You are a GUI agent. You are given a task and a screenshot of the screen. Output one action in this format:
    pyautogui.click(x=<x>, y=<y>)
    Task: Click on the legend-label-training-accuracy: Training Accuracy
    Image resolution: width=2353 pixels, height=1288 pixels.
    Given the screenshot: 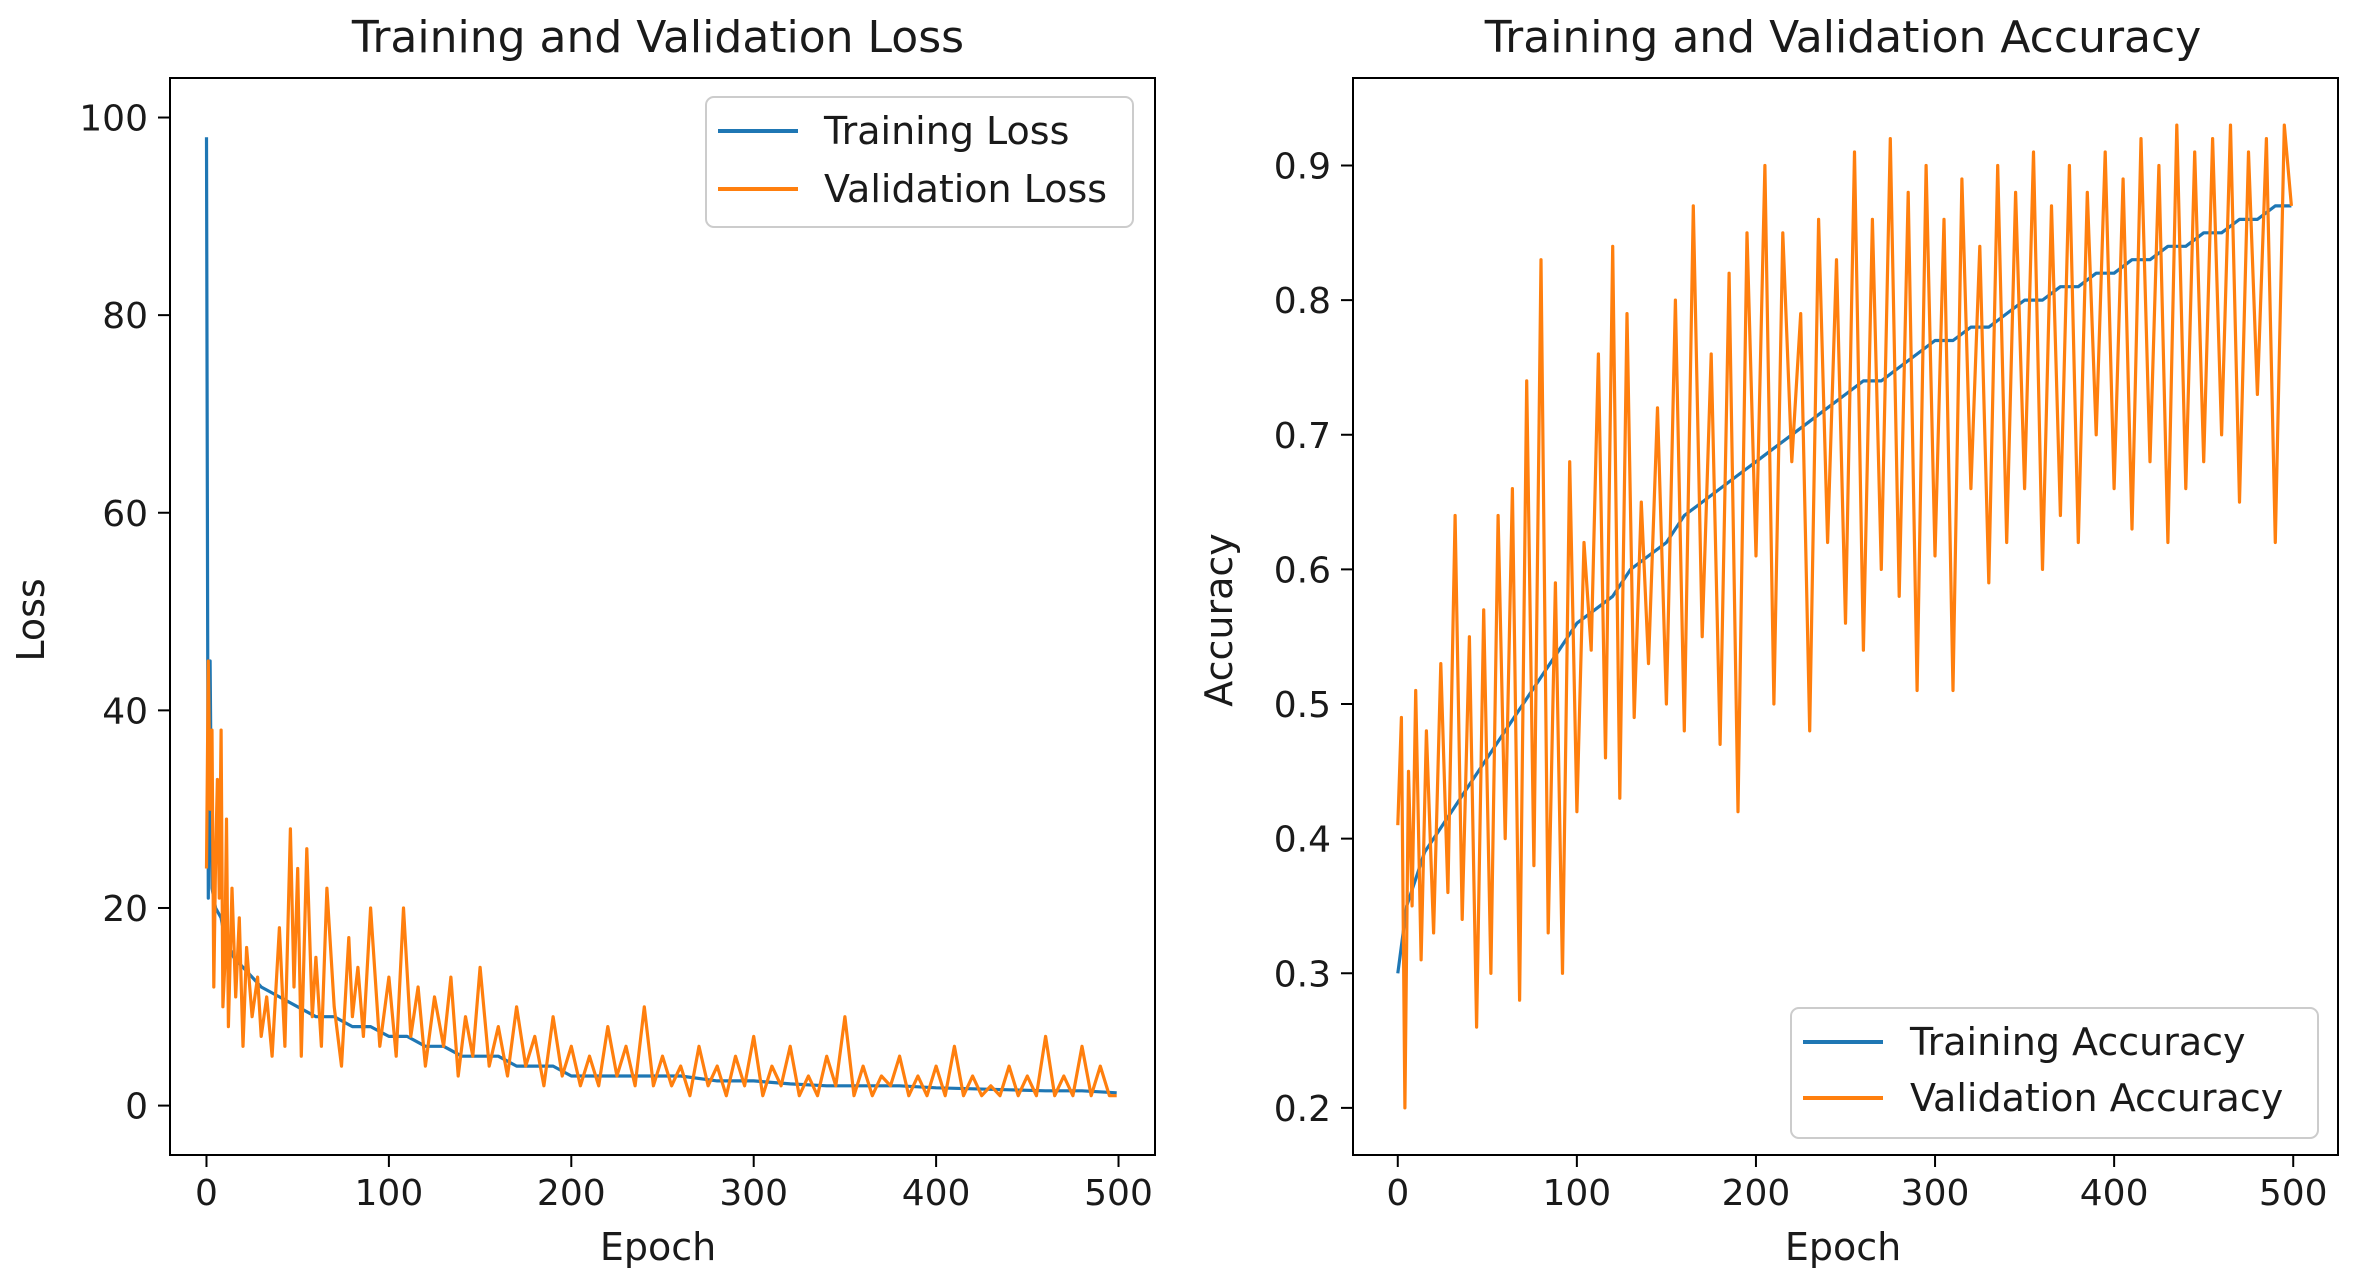 What is the action you would take?
    pyautogui.click(x=2077, y=1042)
    